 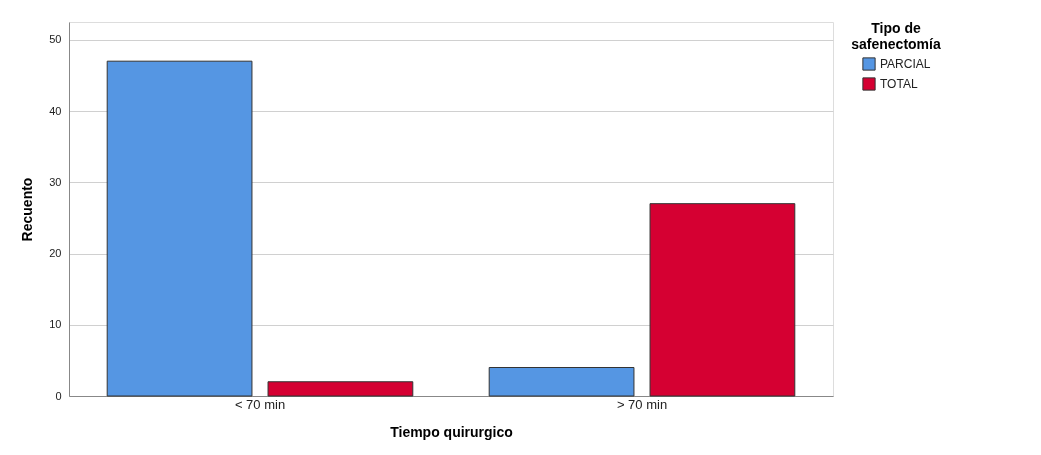 I want to click on legend-title: Tipo de safenectomía, so click(x=896, y=36).